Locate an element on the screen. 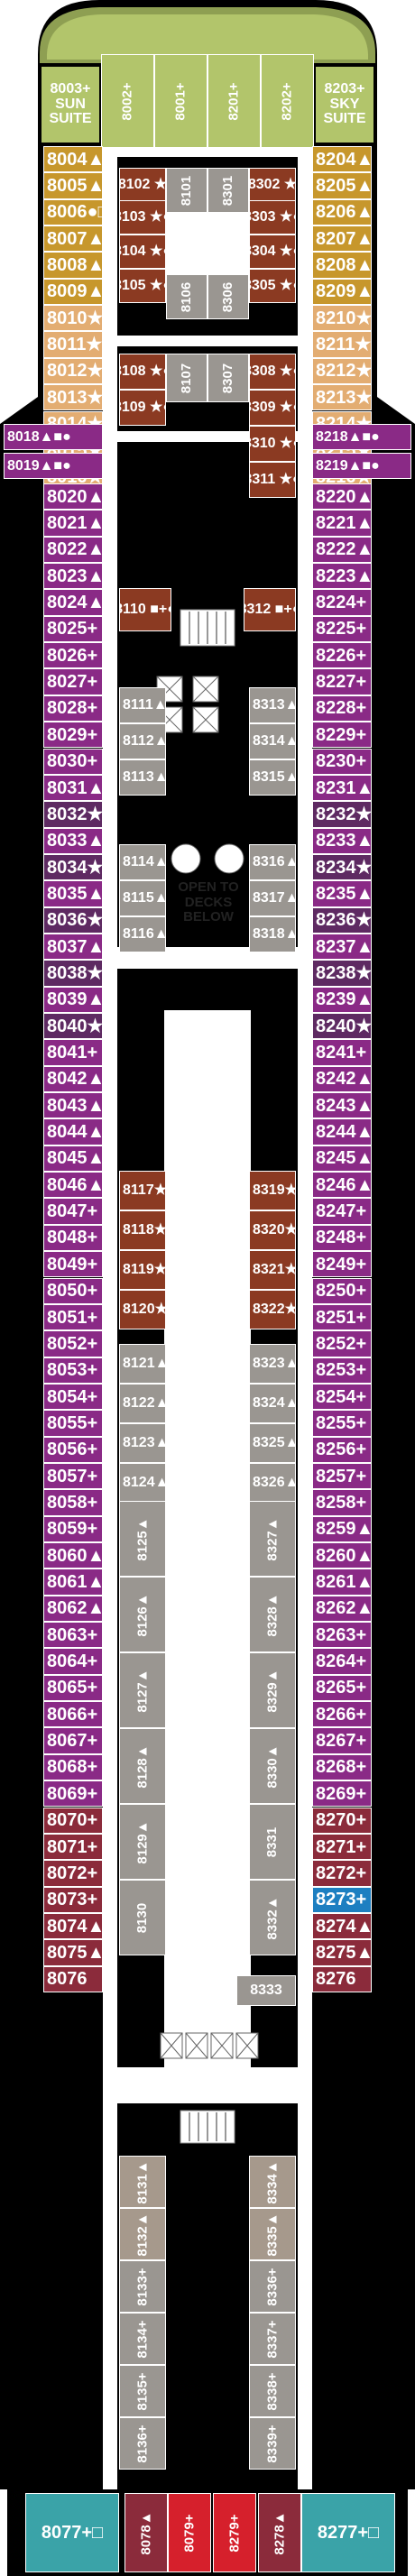 The image size is (415, 2576). cabin-8106: 8106 is located at coordinates (187, 297).